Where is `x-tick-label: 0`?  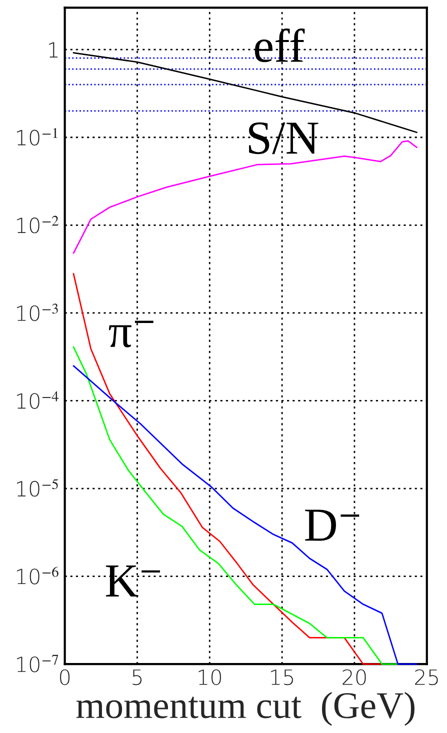 x-tick-label: 0 is located at coordinates (65, 677).